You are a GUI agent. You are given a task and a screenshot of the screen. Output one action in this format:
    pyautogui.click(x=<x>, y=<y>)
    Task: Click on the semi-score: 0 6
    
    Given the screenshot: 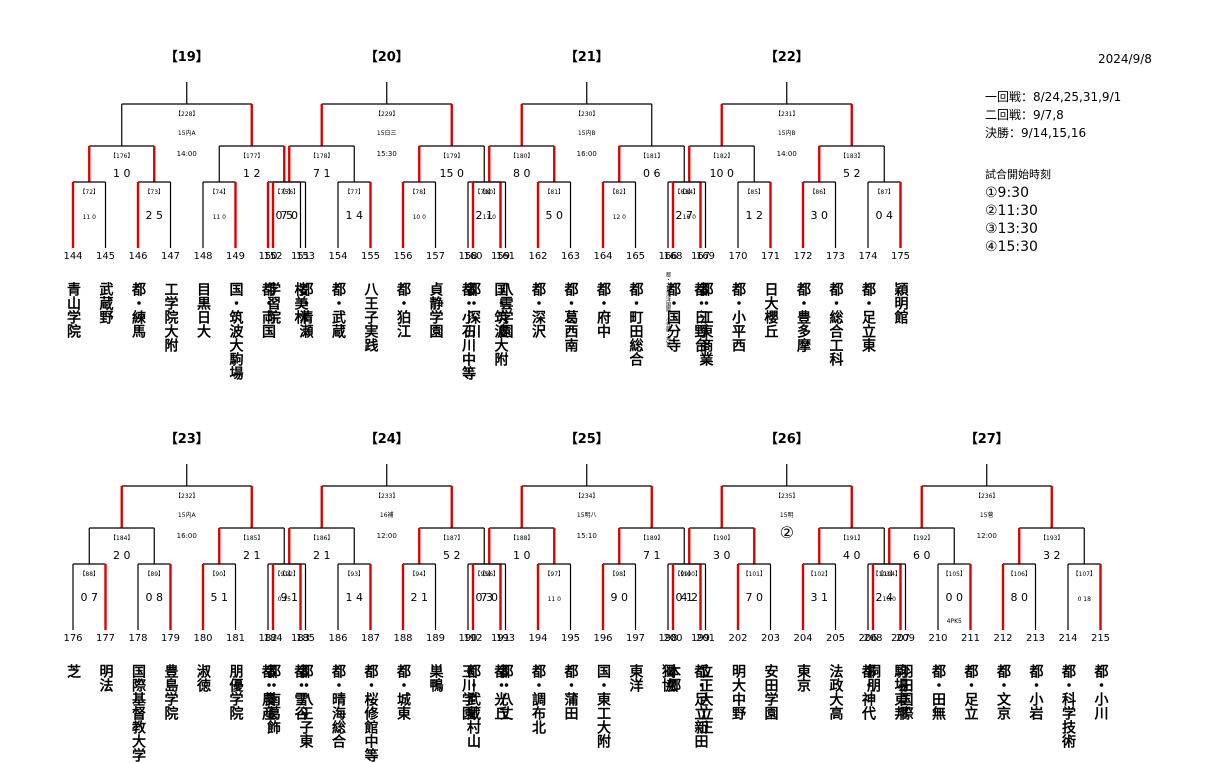 What is the action you would take?
    pyautogui.click(x=652, y=173)
    